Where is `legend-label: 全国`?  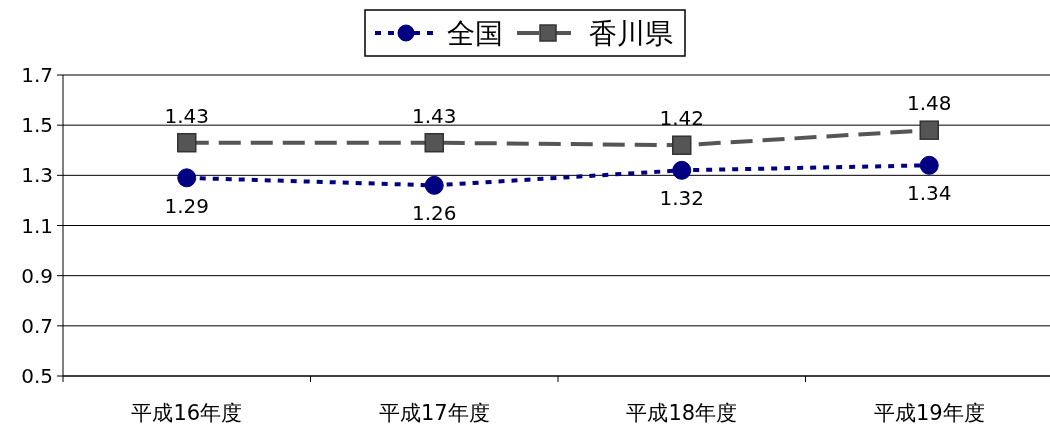 legend-label: 全国 is located at coordinates (475, 33).